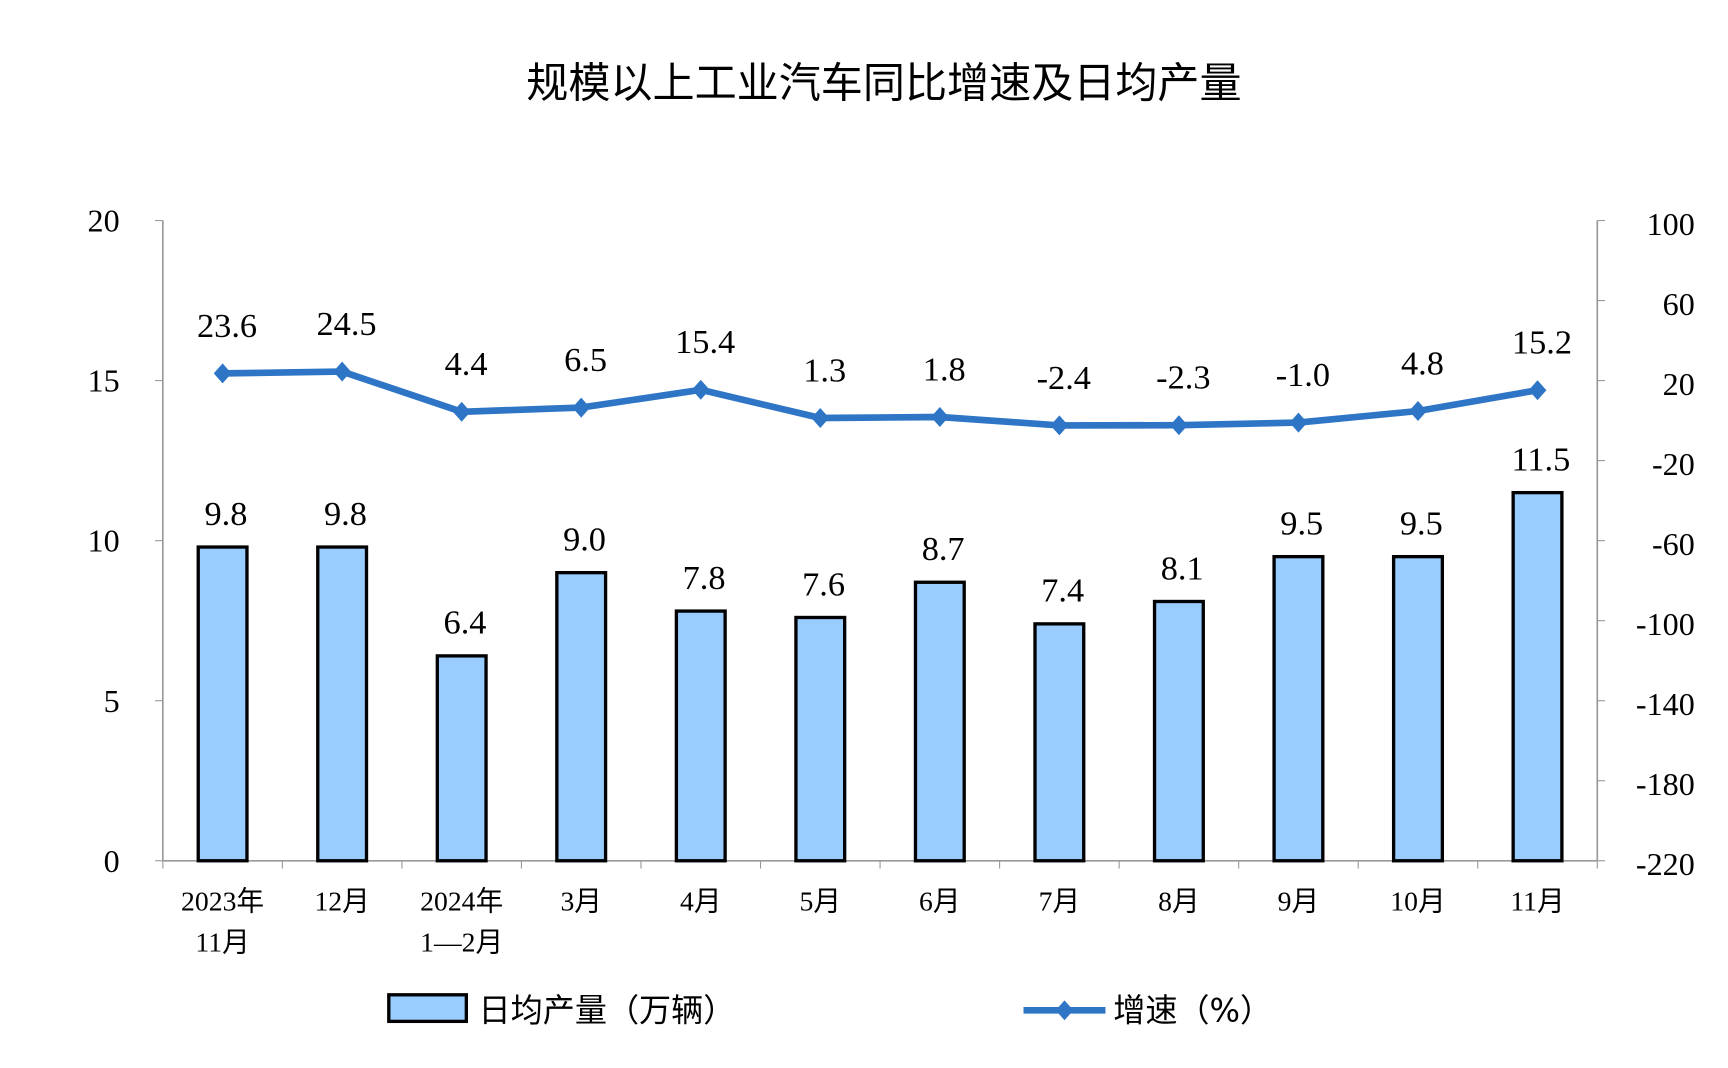 This screenshot has height=1068, width=1728. I want to click on right-tick-label: -20, so click(1673, 464).